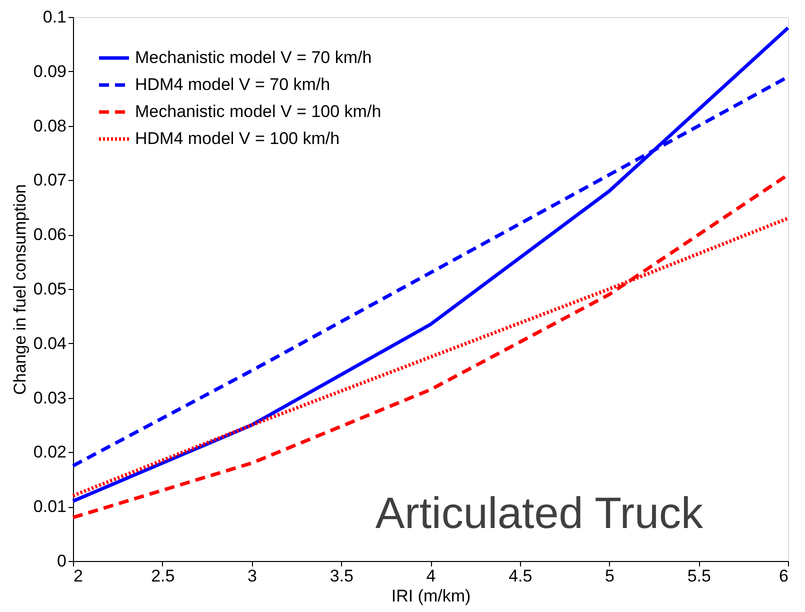  I want to click on x-tick-label: 2.5, so click(163, 576).